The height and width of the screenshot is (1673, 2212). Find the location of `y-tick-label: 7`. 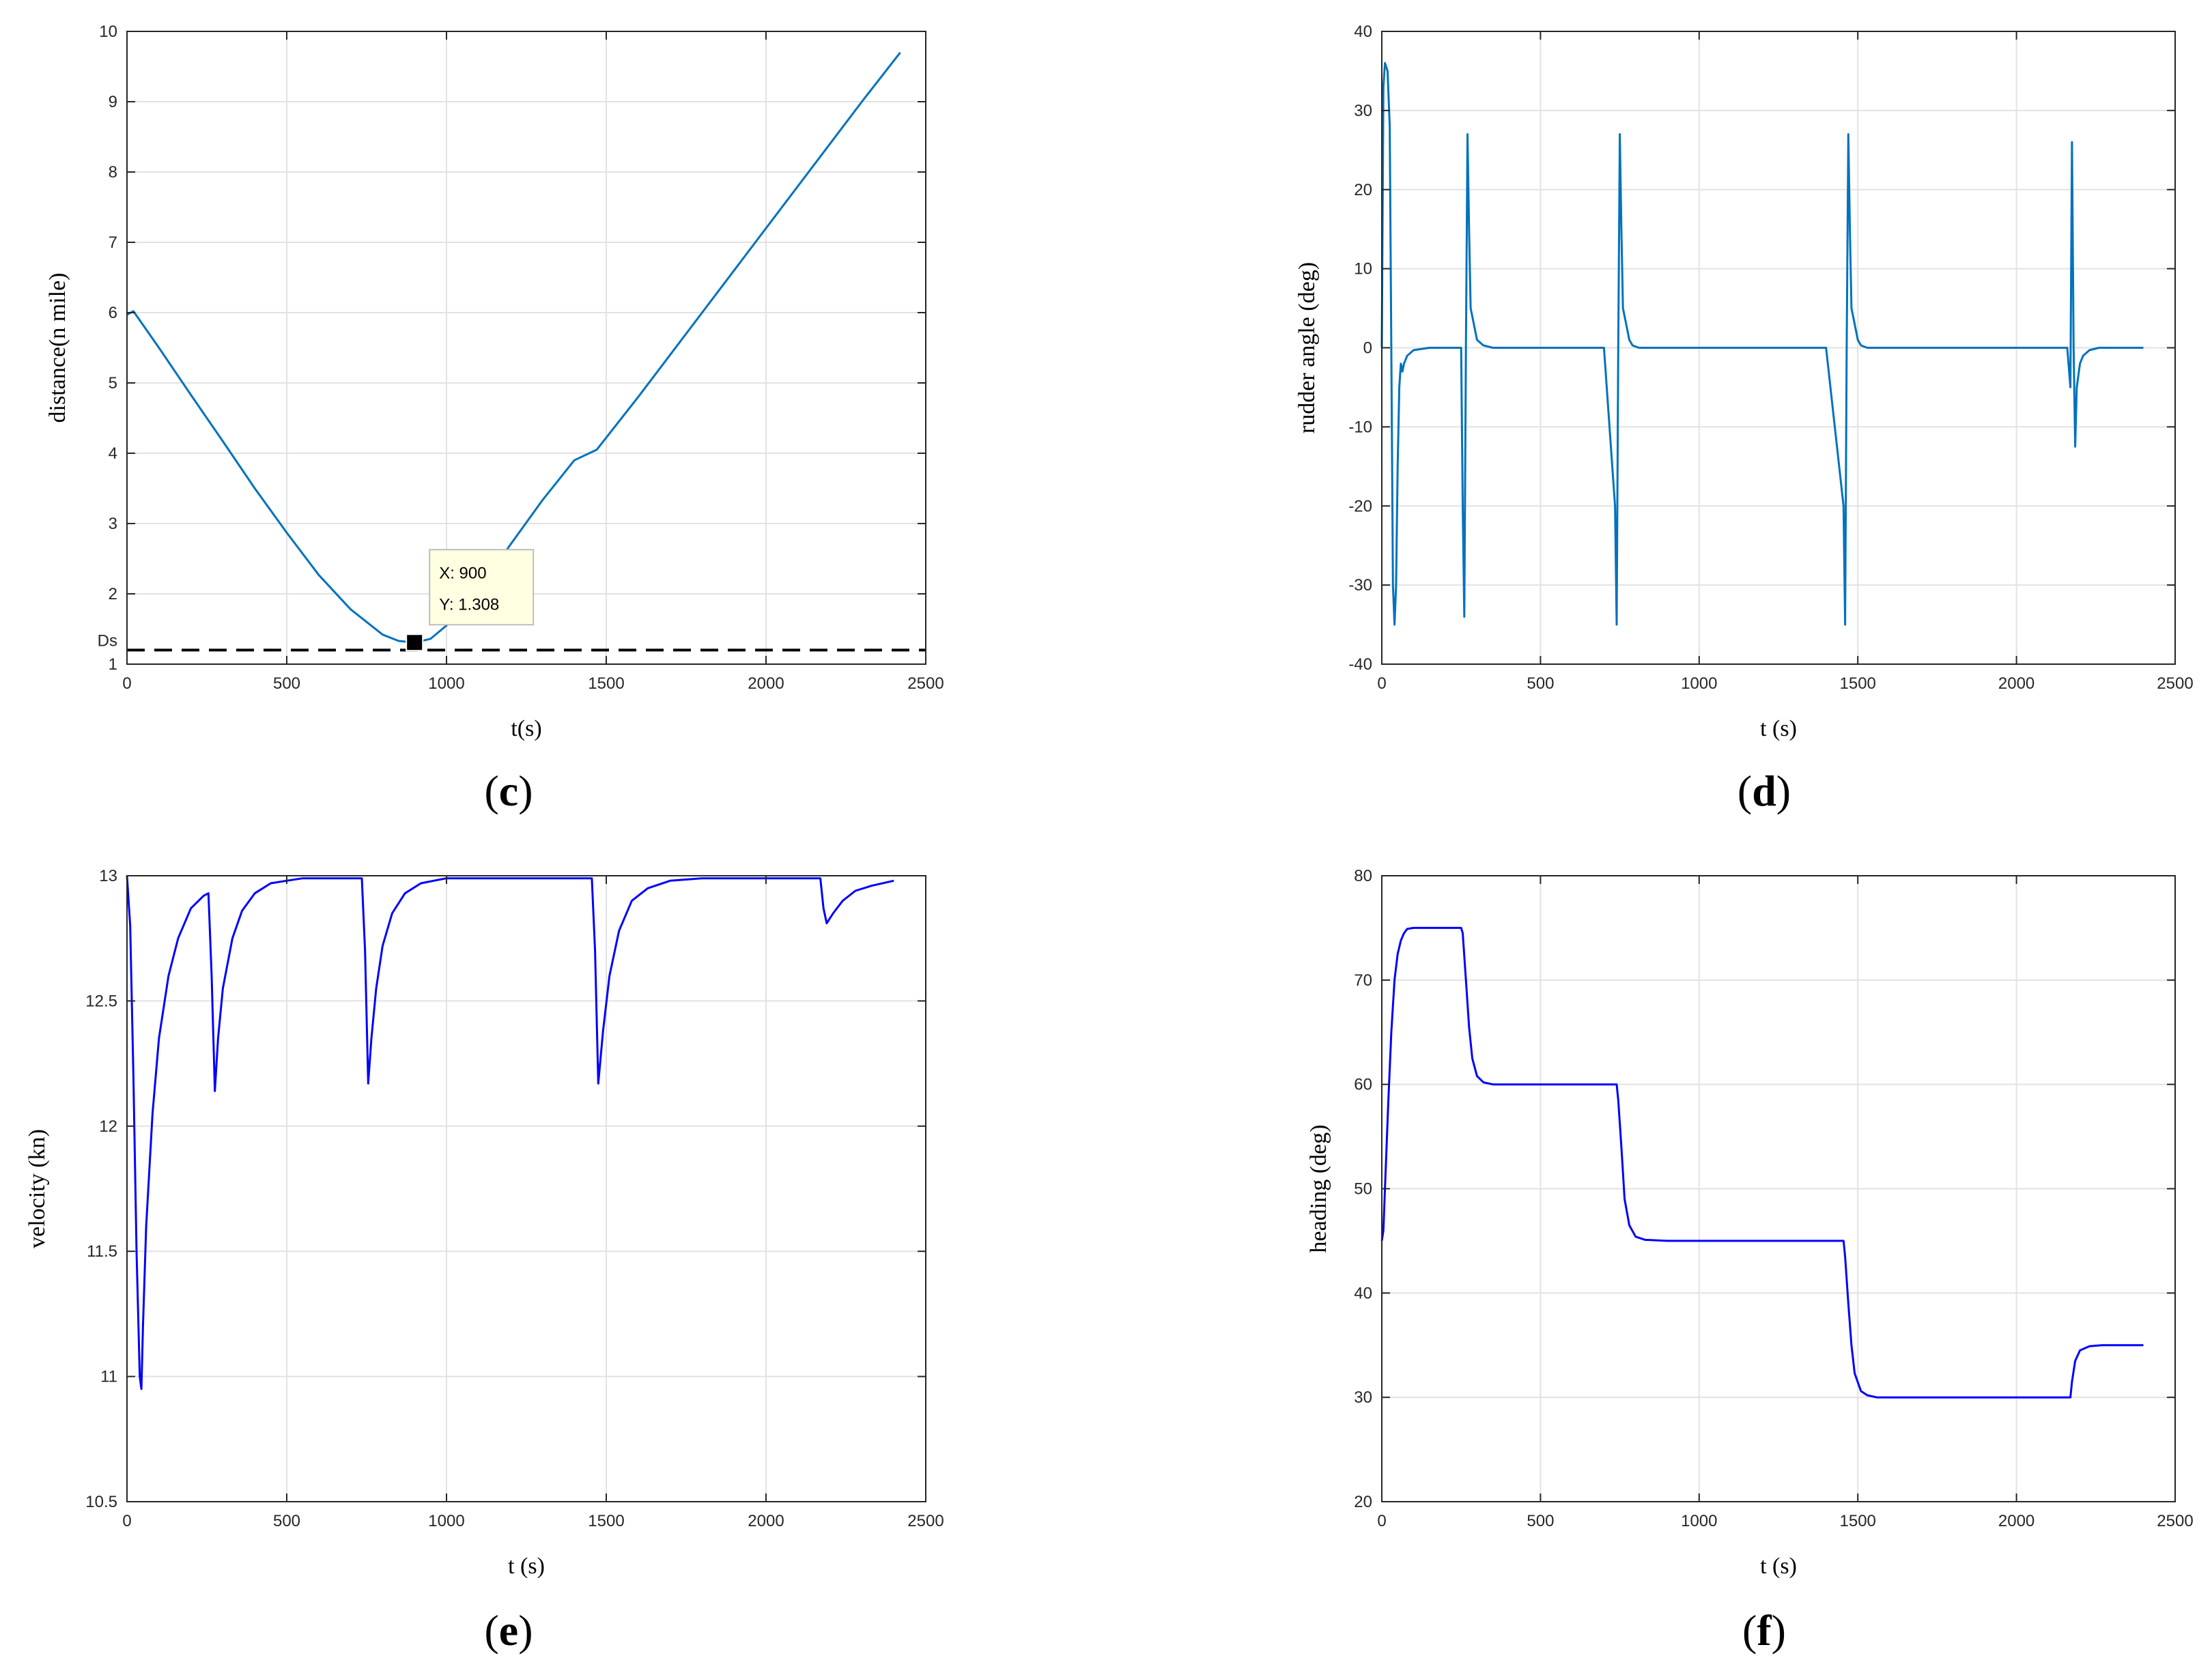

y-tick-label: 7 is located at coordinates (113, 242).